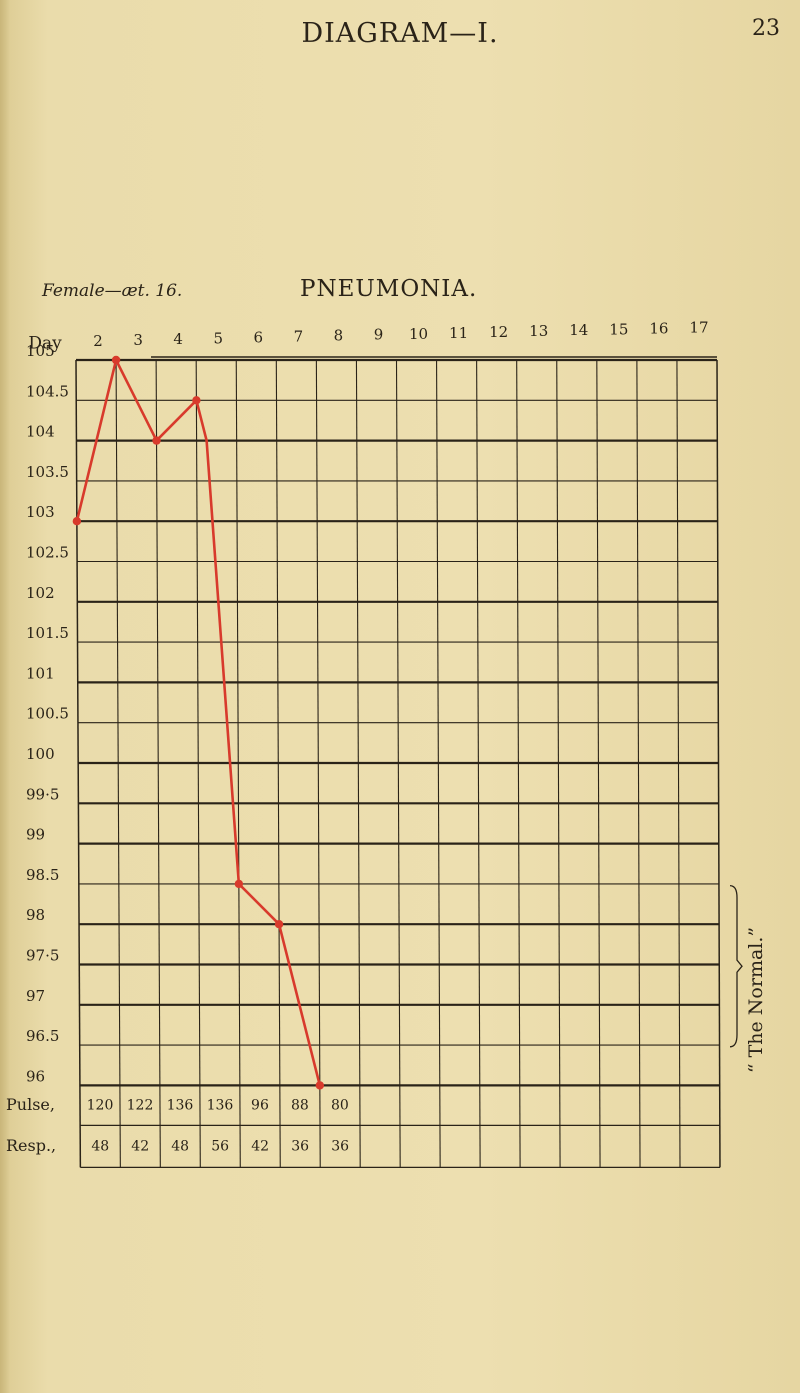 This screenshot has width=800, height=1393. I want to click on day-tick-label: 9, so click(379, 335).